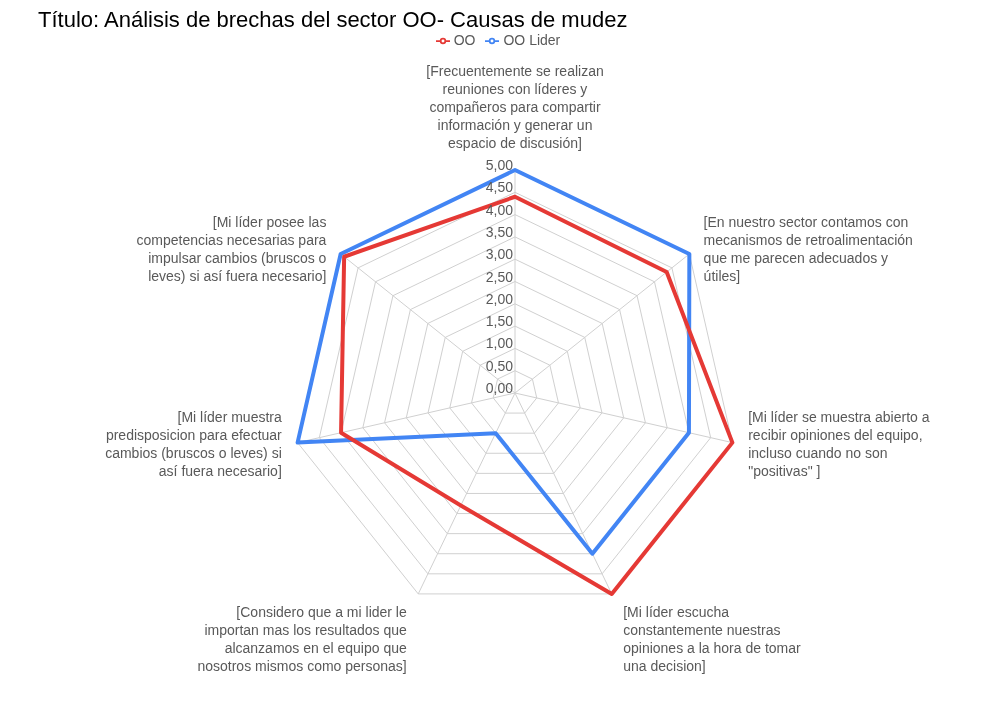  What do you see at coordinates (499, 165) in the screenshot?
I see `y-tick-label: 5,00` at bounding box center [499, 165].